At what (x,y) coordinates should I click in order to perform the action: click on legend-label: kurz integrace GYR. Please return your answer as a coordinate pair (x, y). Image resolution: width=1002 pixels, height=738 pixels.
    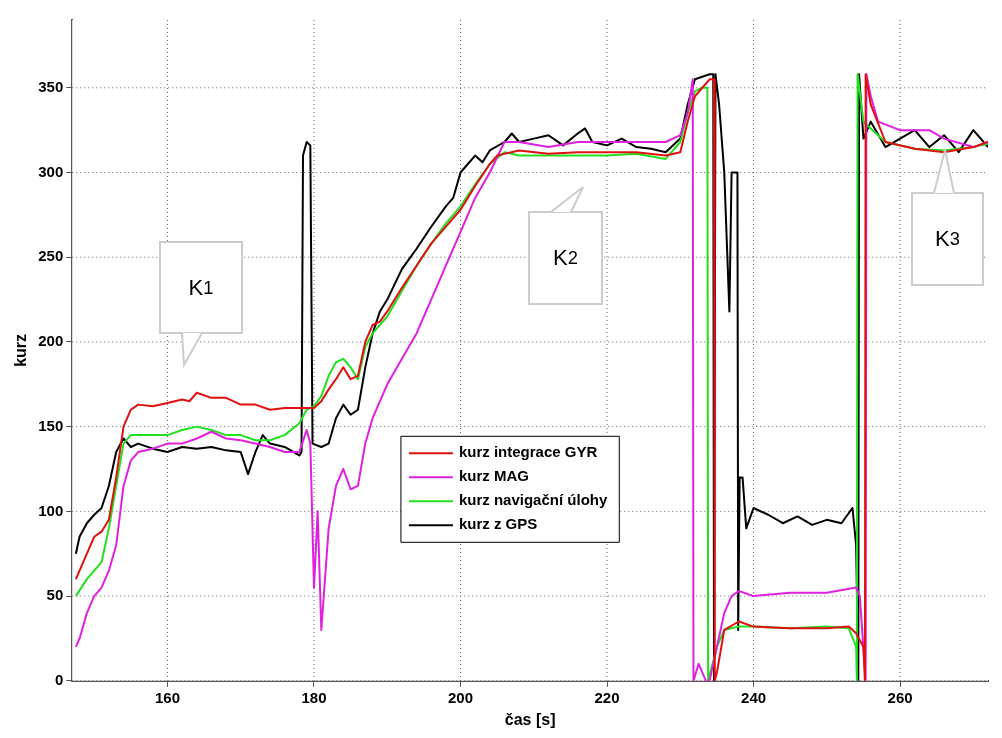
    Looking at the image, I should click on (528, 452).